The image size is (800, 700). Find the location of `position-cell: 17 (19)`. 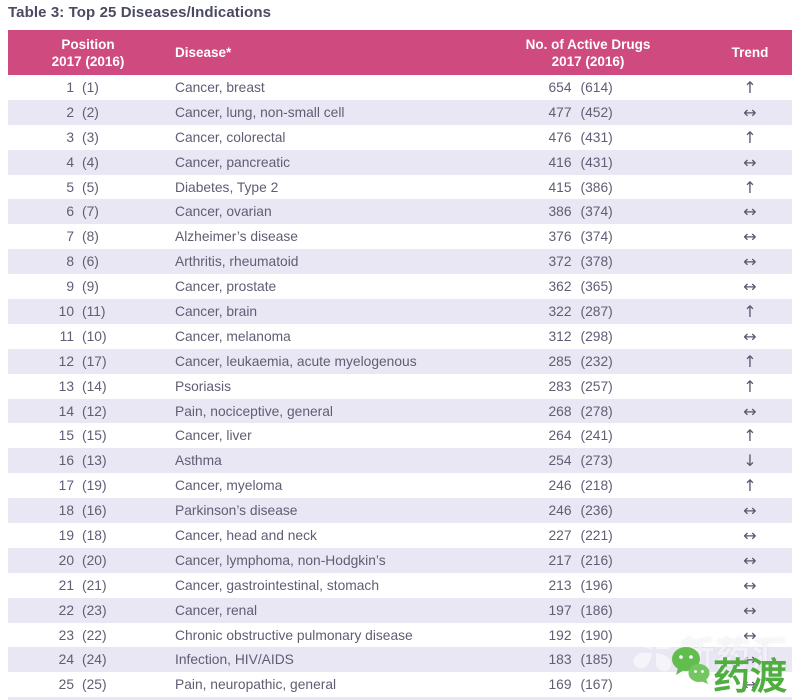

position-cell: 17 (19) is located at coordinates (88, 485).